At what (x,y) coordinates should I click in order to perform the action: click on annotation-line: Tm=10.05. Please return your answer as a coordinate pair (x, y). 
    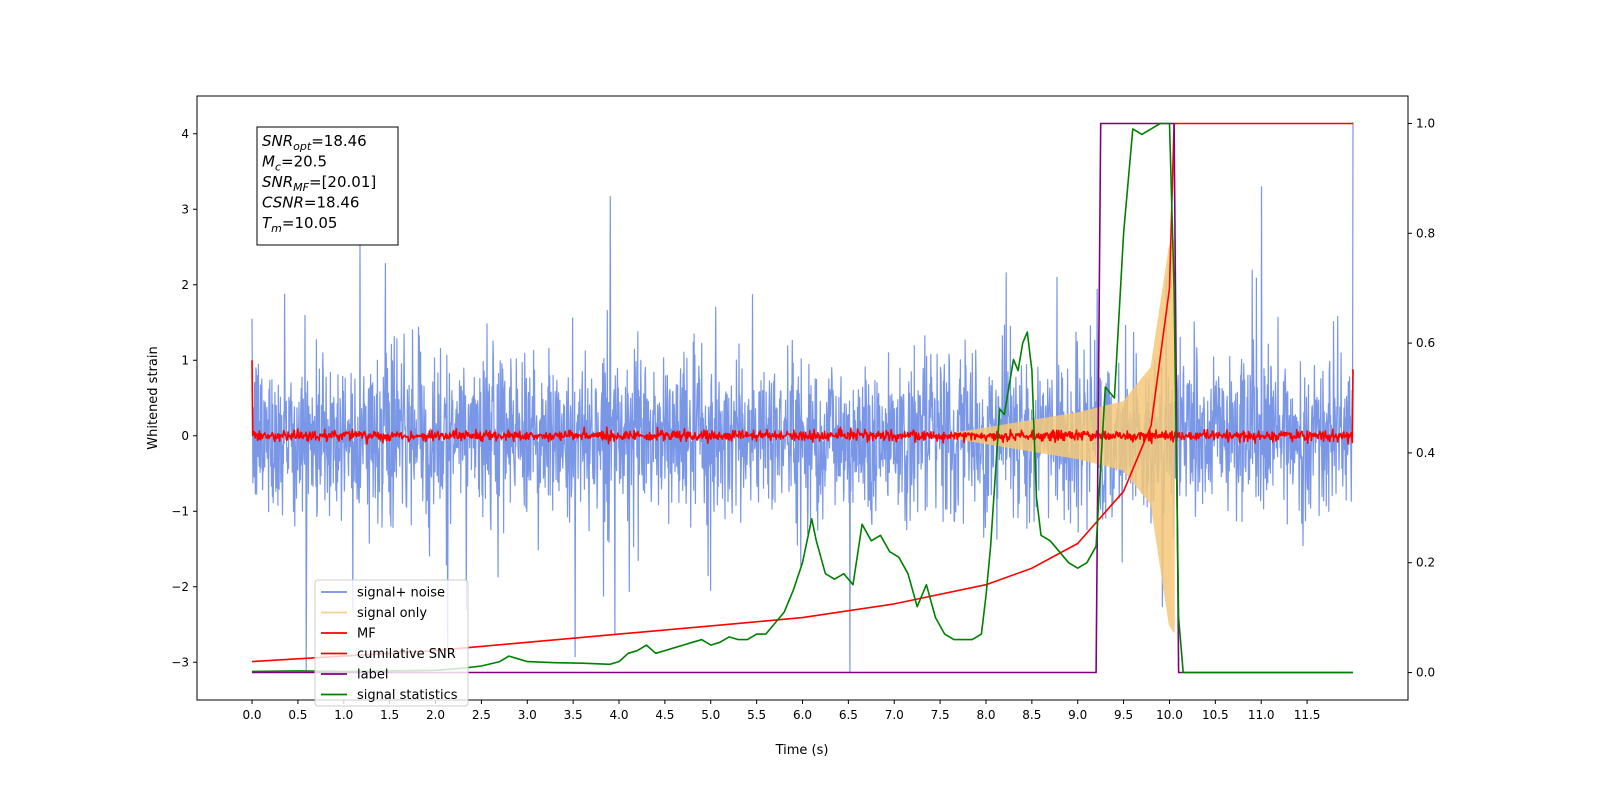
    Looking at the image, I should click on (299, 224).